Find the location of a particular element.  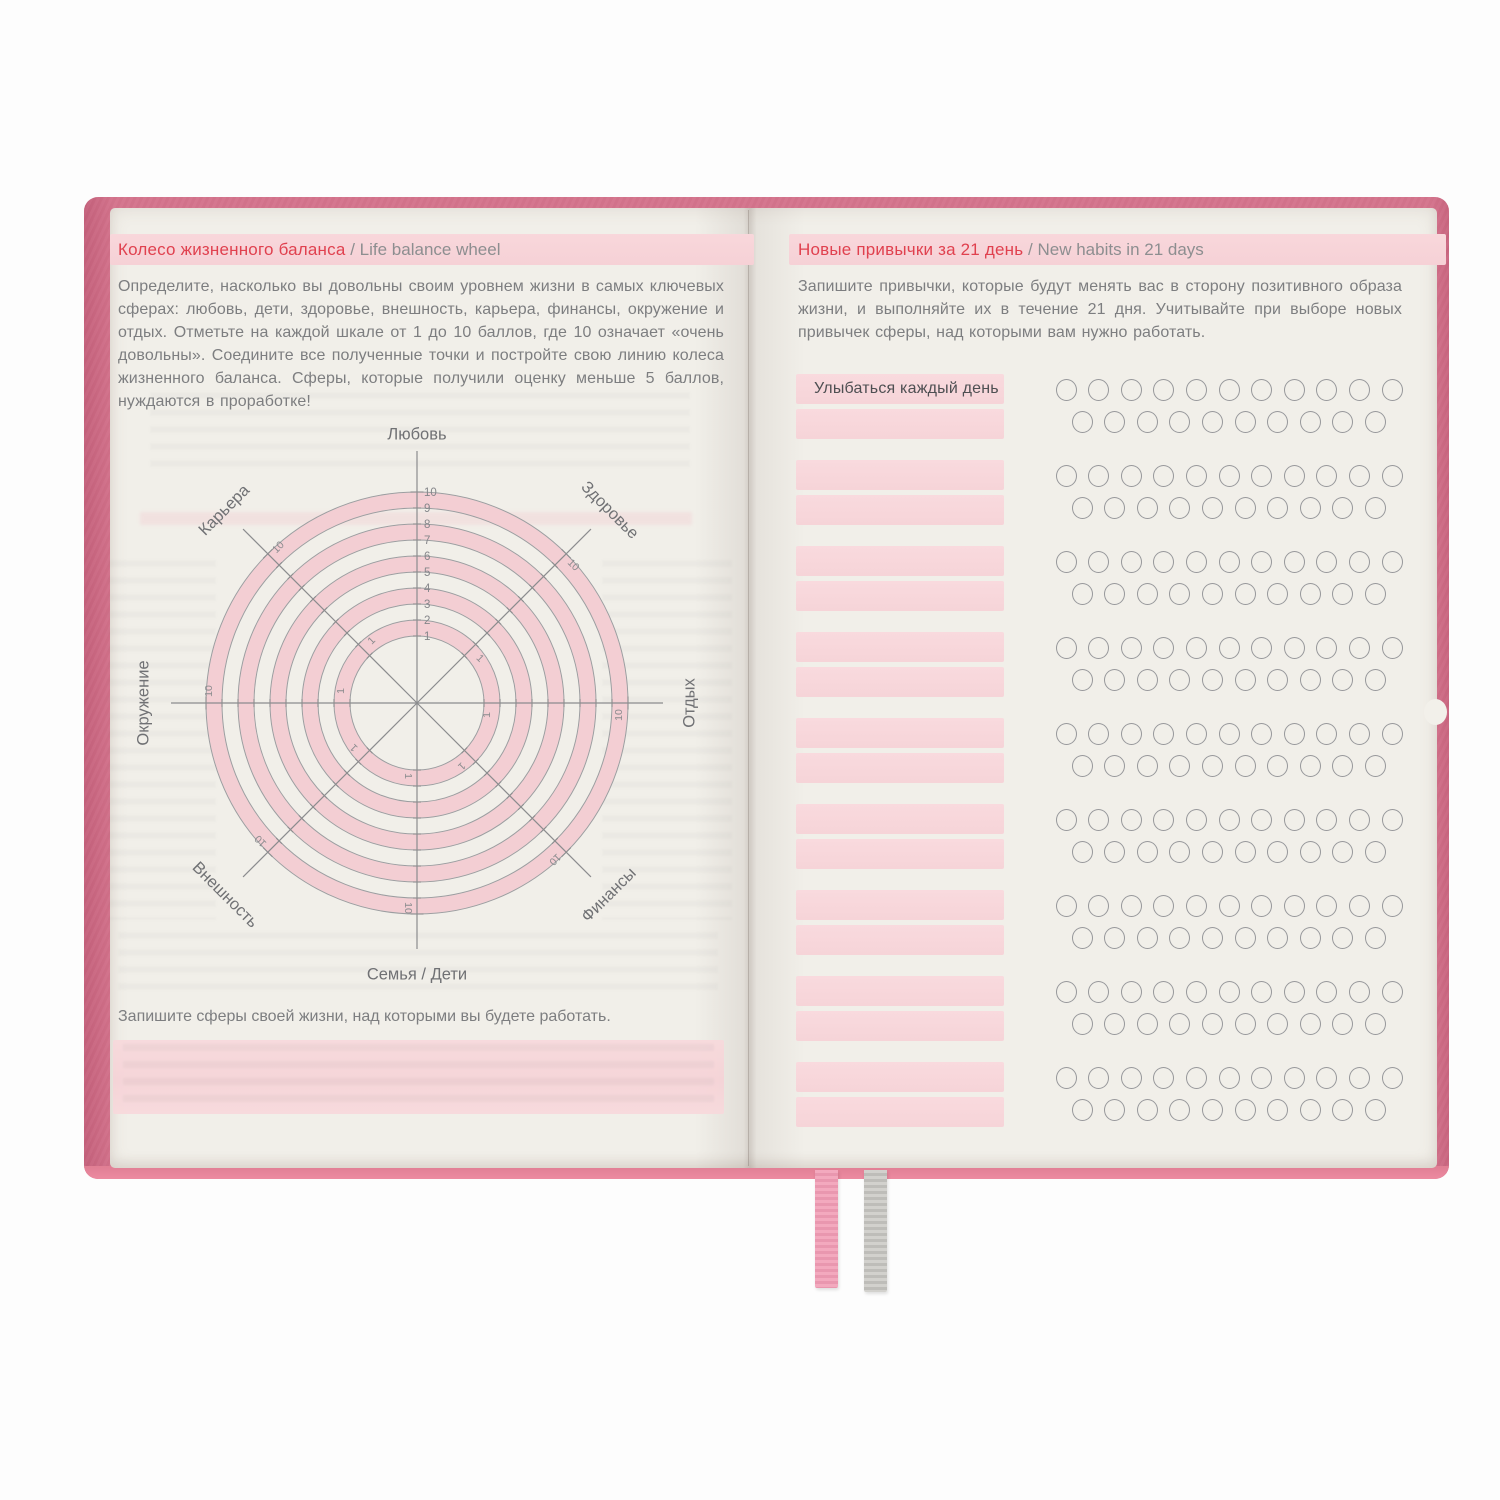

spheres-write-area is located at coordinates (418, 1077).